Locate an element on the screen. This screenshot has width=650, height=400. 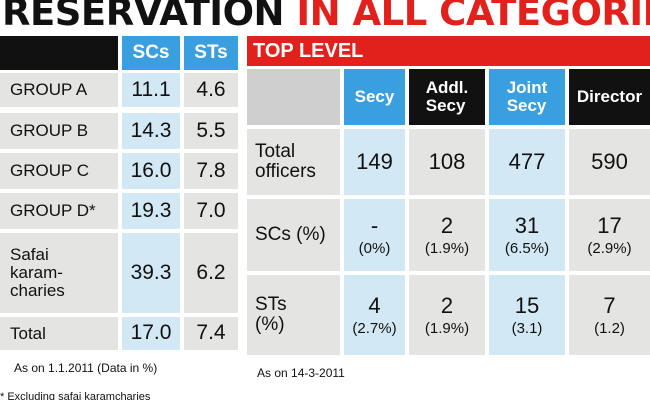
table-cell: 7.8 is located at coordinates (211, 171).